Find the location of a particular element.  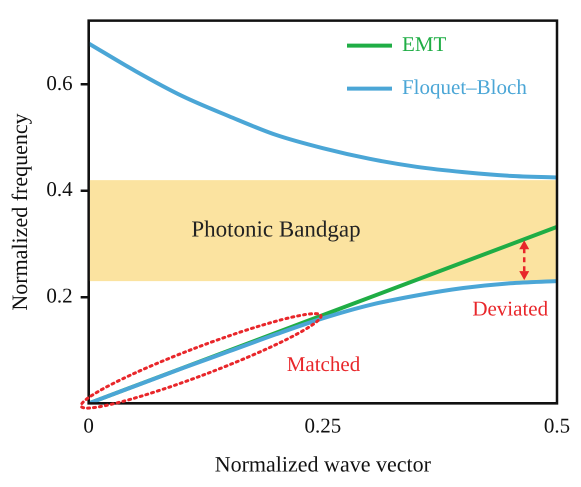

y-tick-label: 0.4 is located at coordinates (60, 189).